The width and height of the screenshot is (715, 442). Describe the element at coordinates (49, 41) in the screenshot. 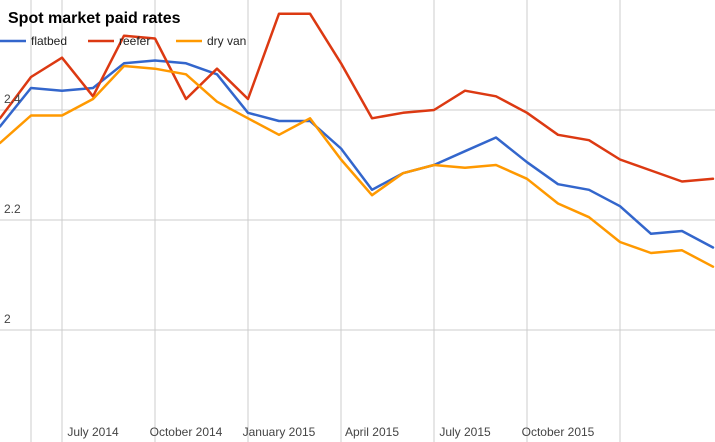

I see `legend-label-flatbed: flatbed` at that location.